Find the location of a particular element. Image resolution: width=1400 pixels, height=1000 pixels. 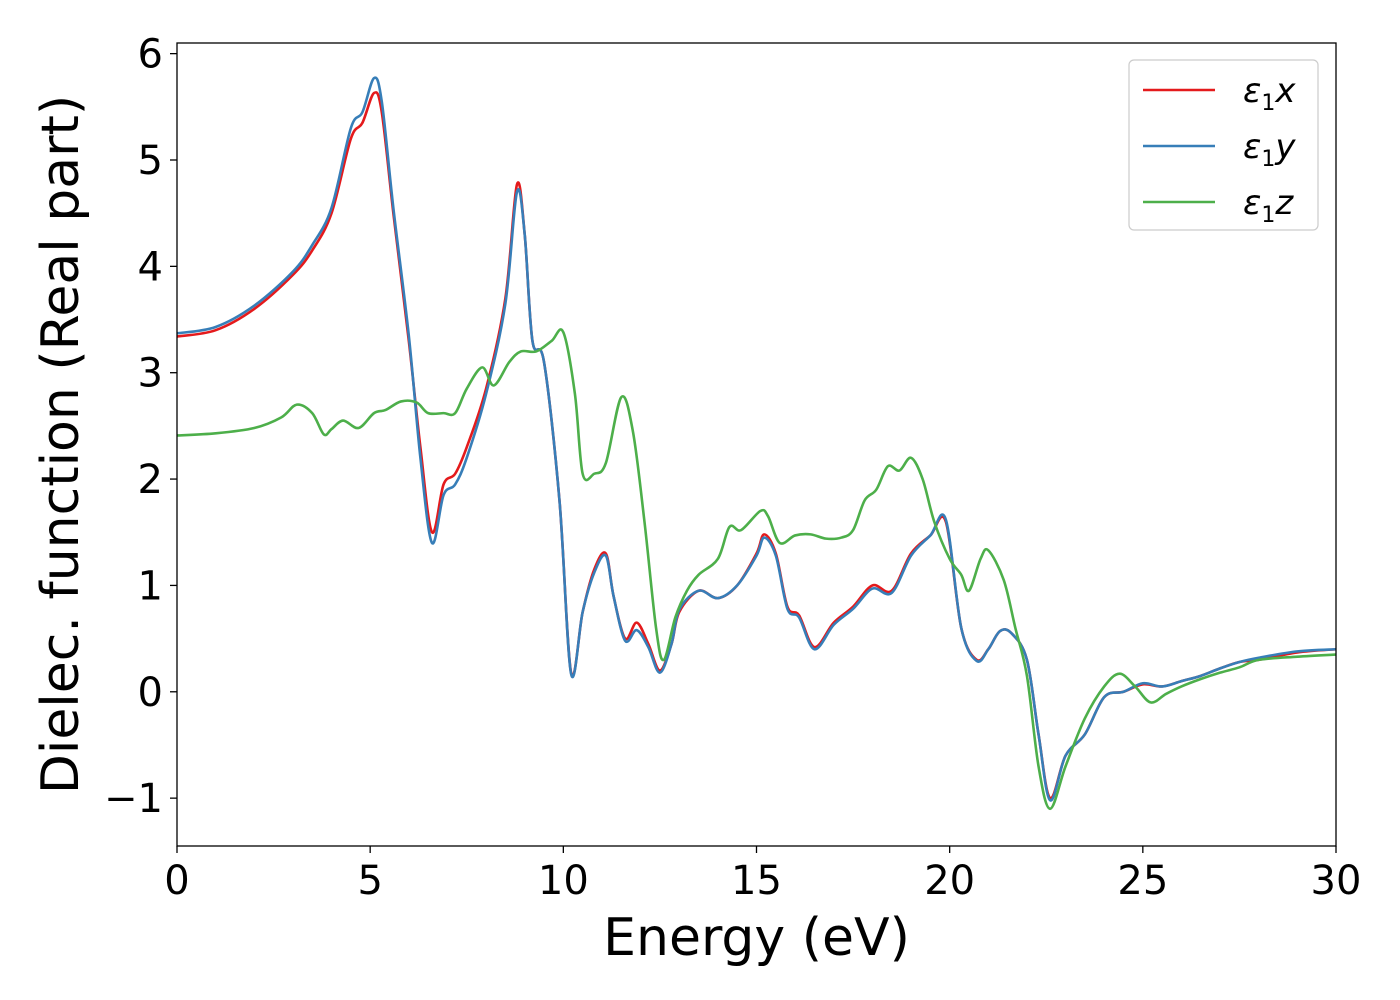

y-tick-label: 2 is located at coordinates (150, 480).